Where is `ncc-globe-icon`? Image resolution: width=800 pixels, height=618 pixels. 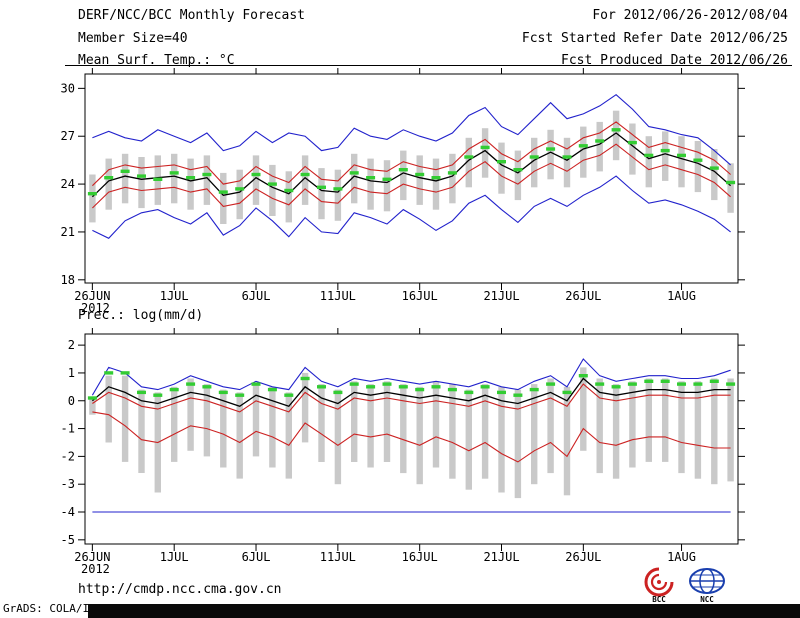
ncc-globe-icon is located at coordinates (707, 581).